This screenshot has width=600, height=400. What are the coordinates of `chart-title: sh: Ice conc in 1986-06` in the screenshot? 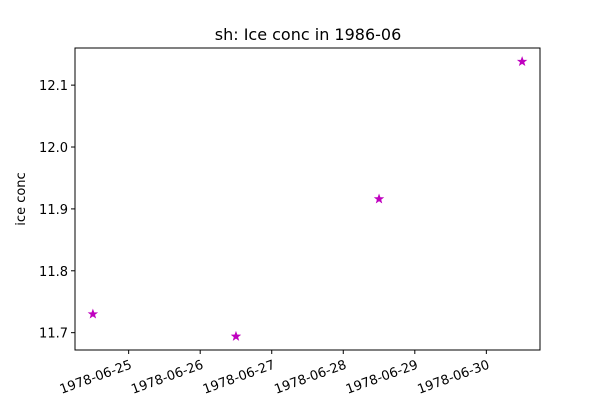 It's located at (308, 34).